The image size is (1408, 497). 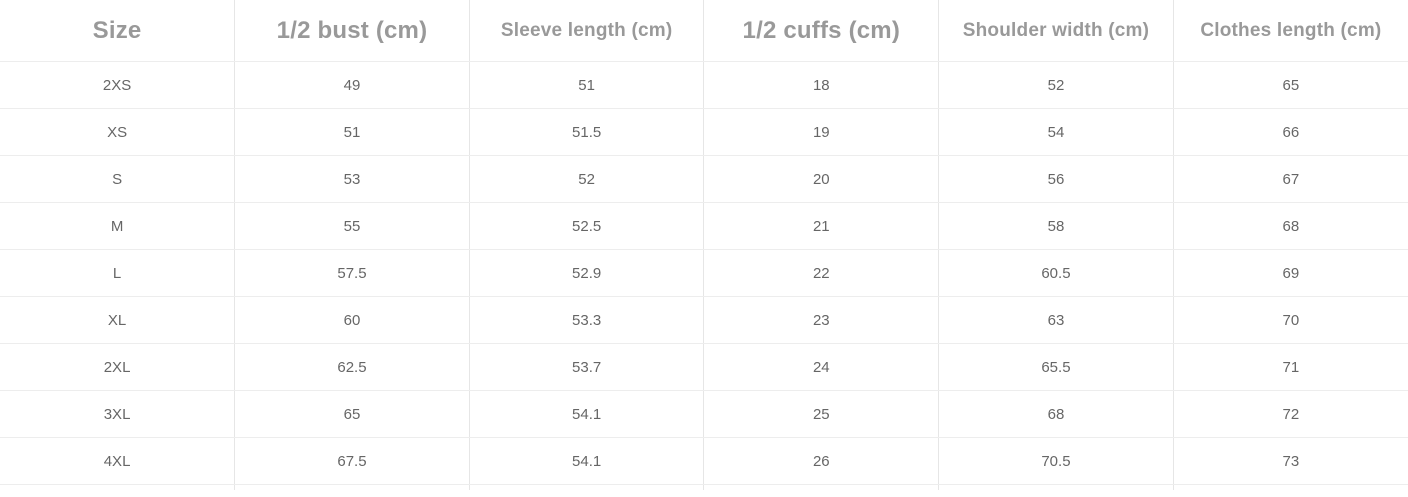 I want to click on measurement-cell: 56, so click(x=1056, y=179).